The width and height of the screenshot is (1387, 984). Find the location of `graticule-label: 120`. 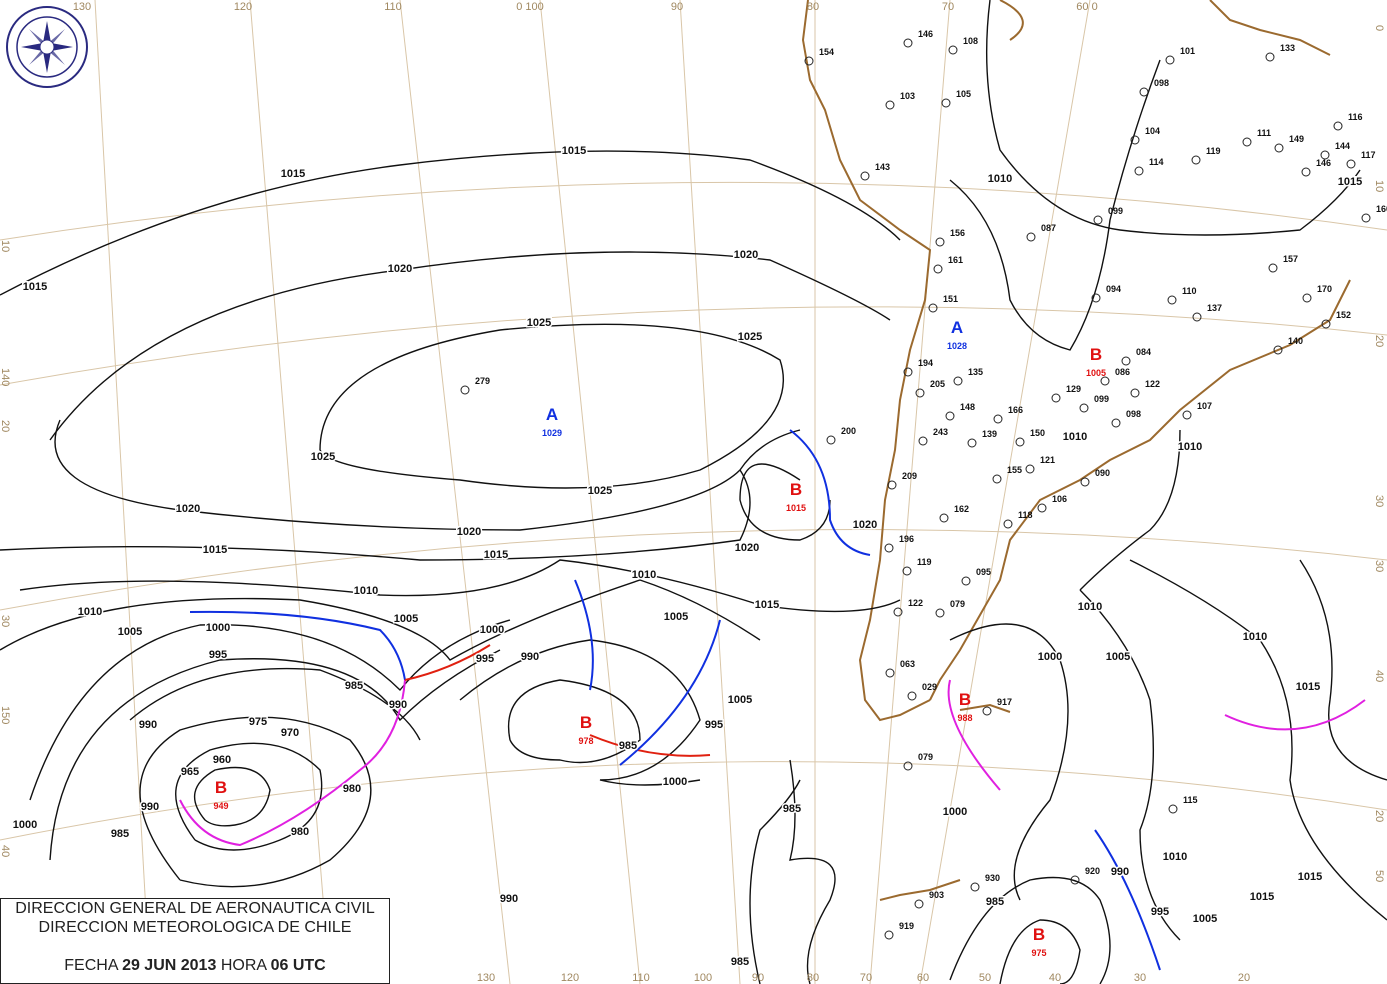

graticule-label: 120 is located at coordinates (243, 7).